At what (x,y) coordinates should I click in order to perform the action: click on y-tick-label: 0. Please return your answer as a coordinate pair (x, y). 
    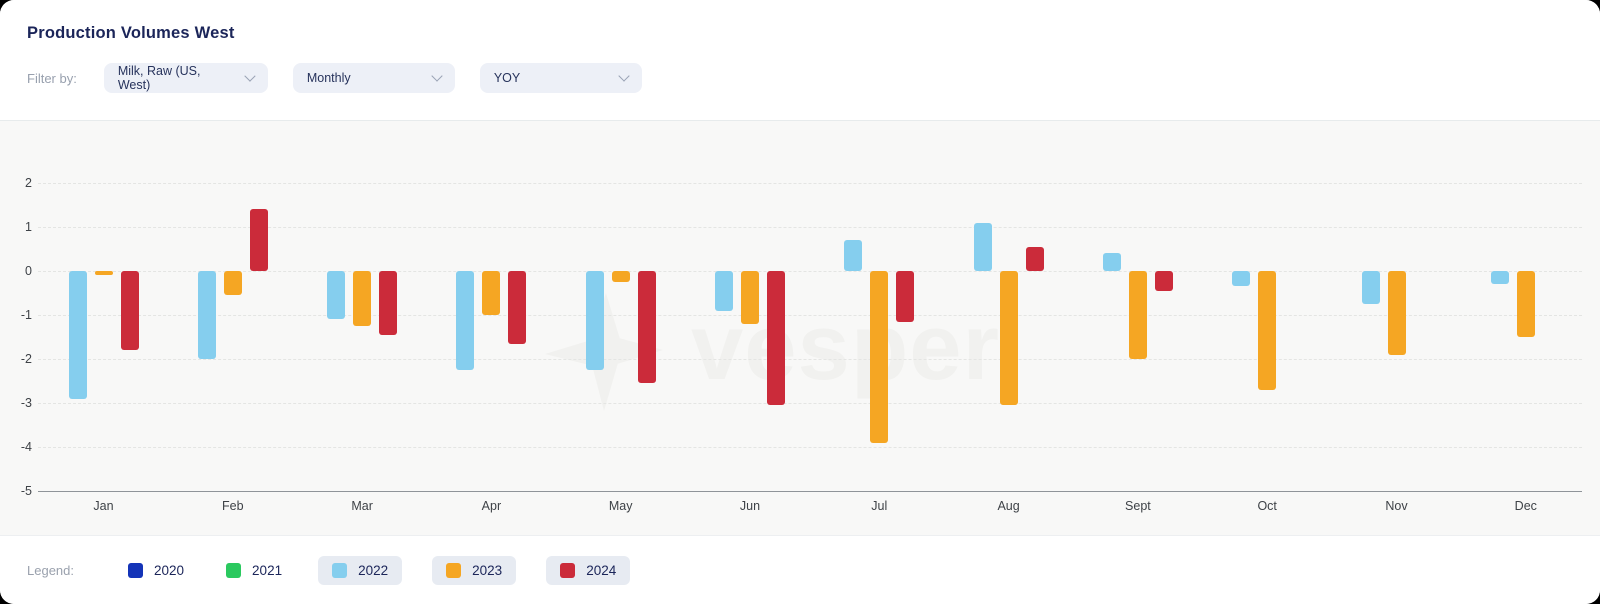
    Looking at the image, I should click on (28, 271).